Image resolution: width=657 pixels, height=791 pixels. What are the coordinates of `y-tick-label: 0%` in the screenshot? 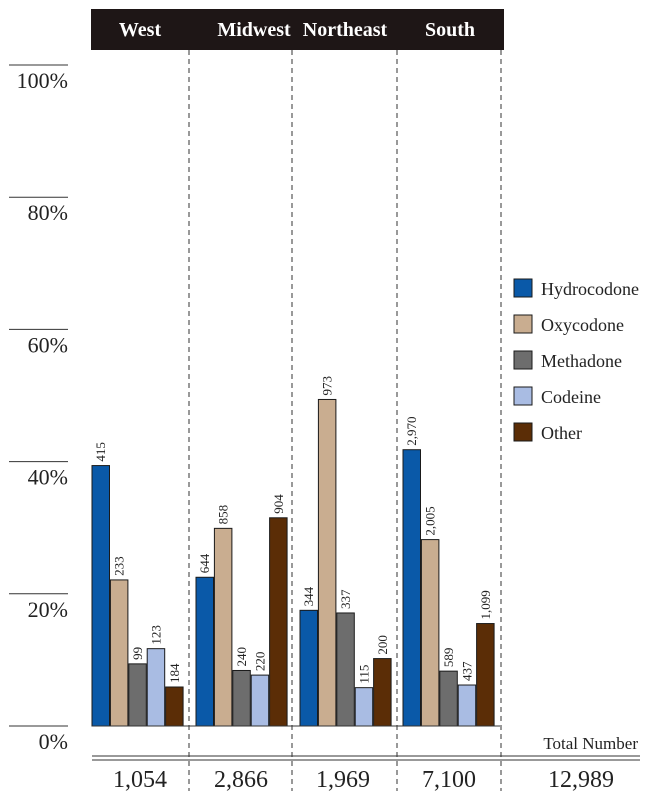 It's located at (53, 741).